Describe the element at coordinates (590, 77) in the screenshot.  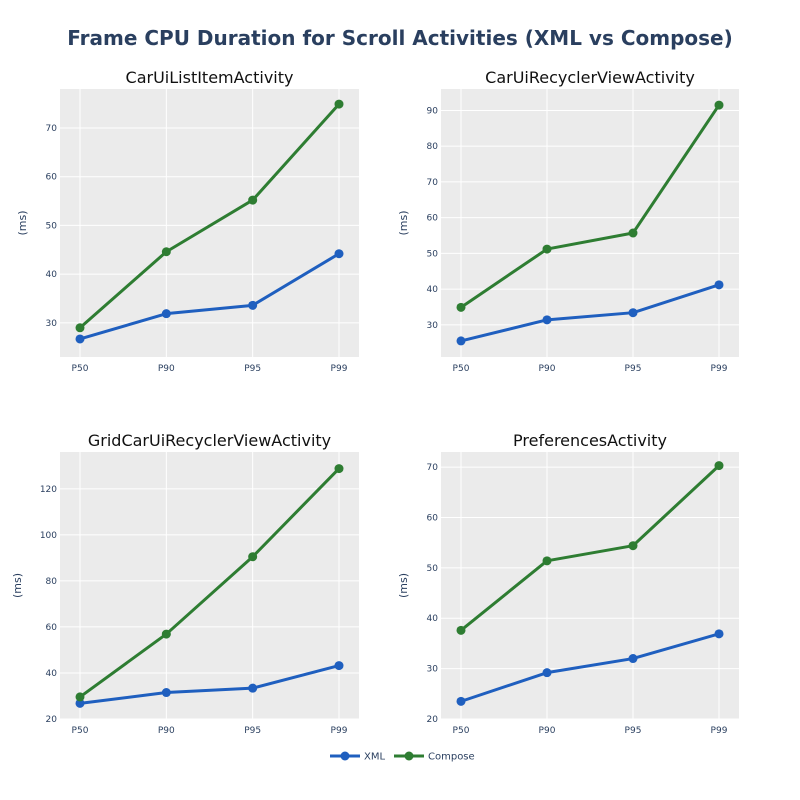
I see `subplot-title: CarUiRecyclerViewActivity` at that location.